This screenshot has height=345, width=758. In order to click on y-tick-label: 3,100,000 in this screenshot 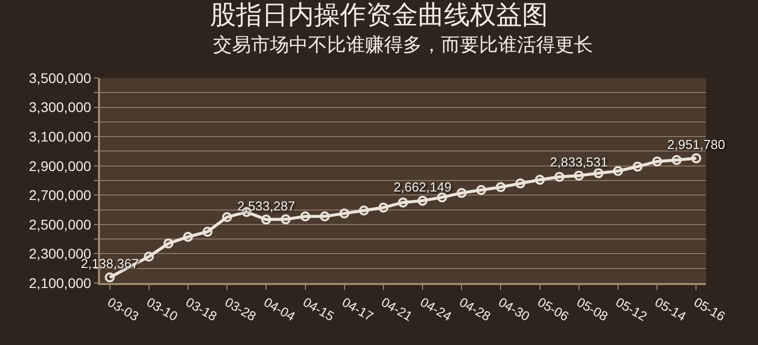, I will do `click(60, 136)`.